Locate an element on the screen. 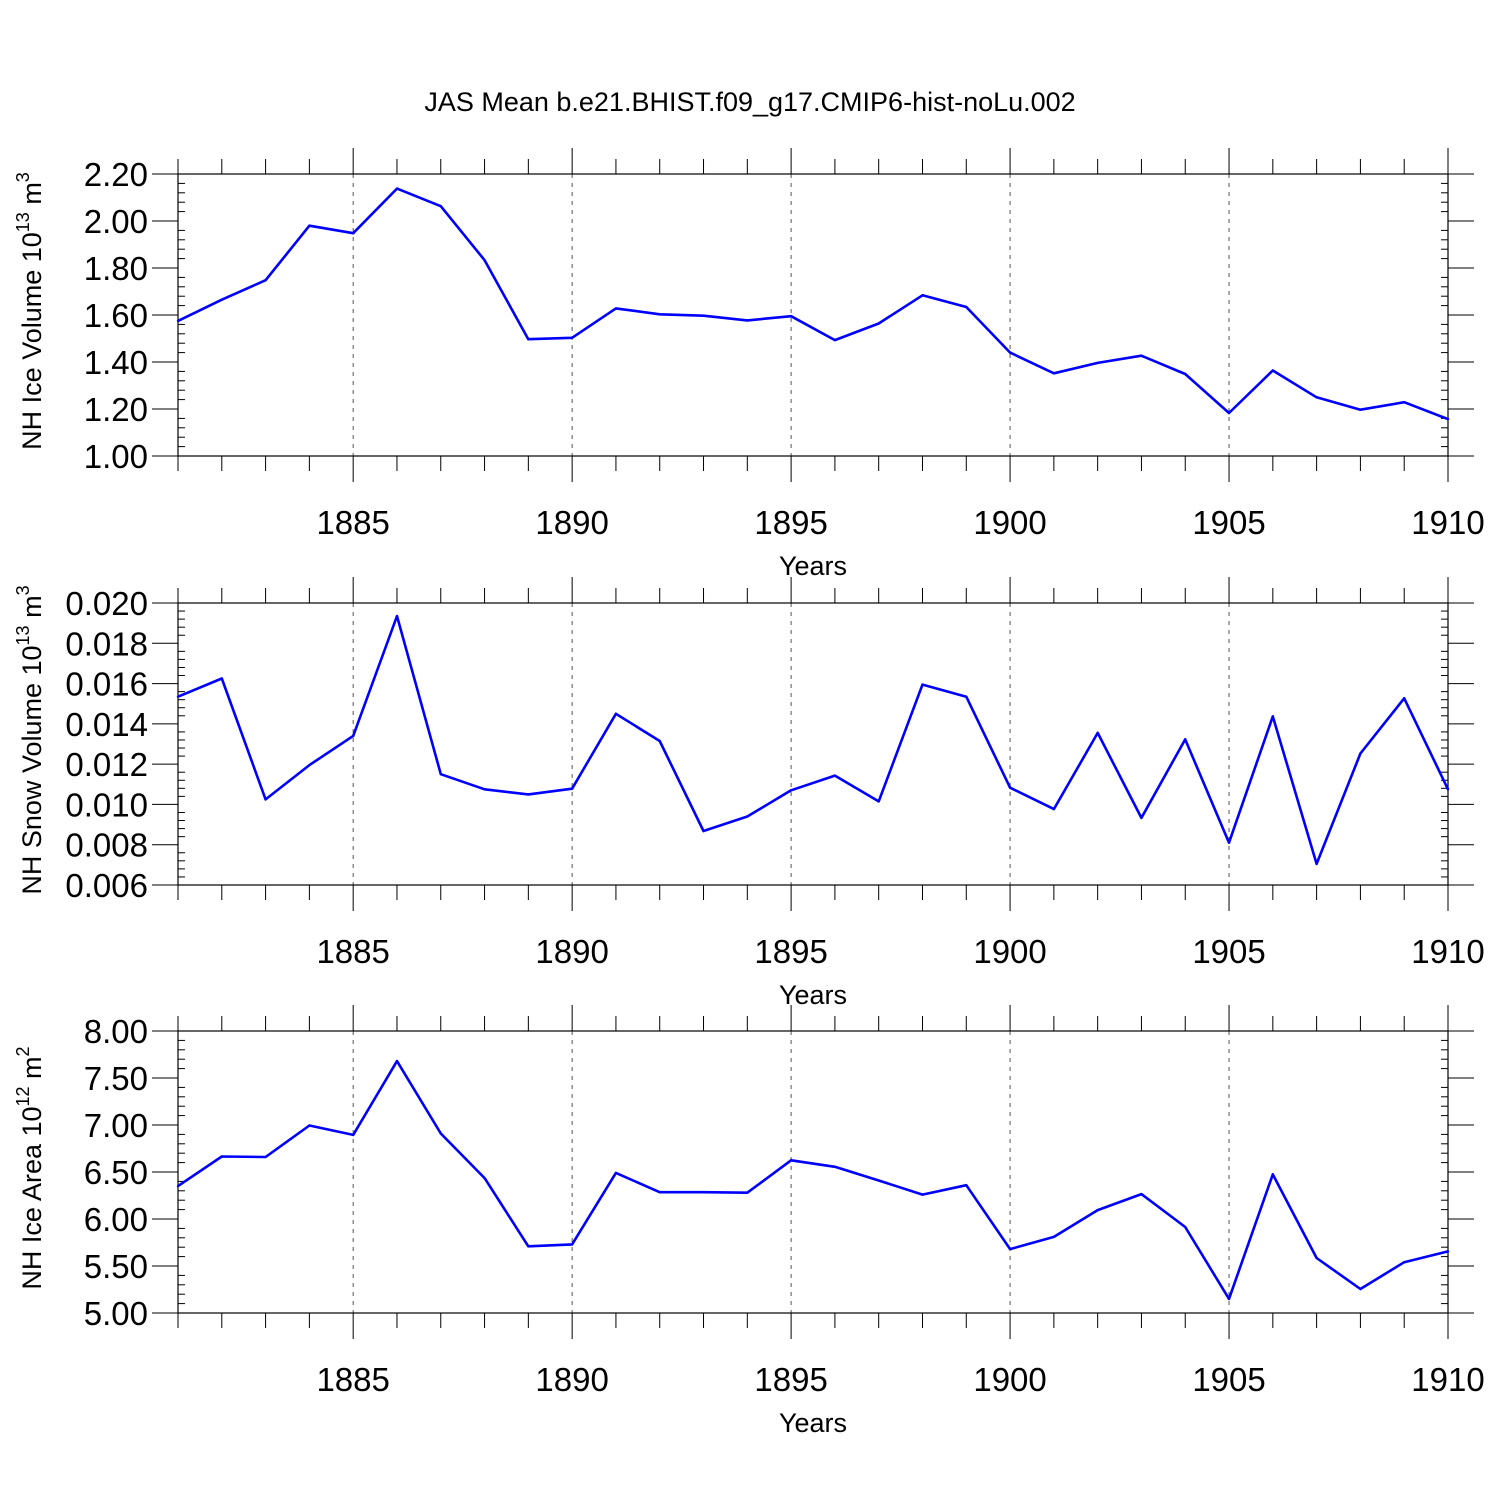  y-tick-label: 6.50 is located at coordinates (116, 1172).